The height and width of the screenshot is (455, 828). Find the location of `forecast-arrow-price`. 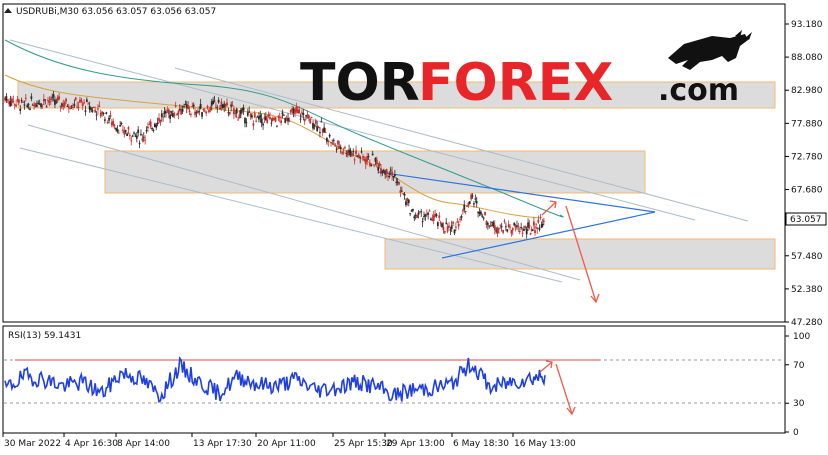

forecast-arrow-price is located at coordinates (570, 252).